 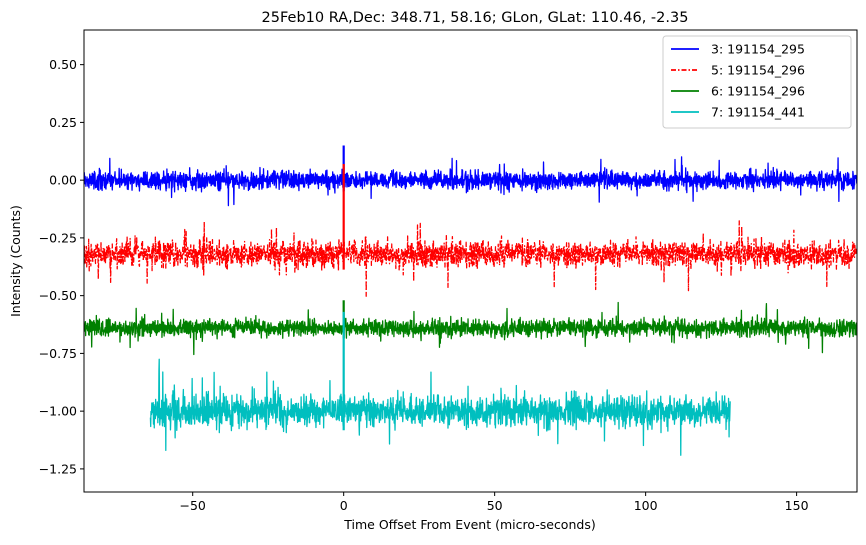 What do you see at coordinates (61, 266) in the screenshot?
I see `y-axis: 0.50 0.25 0.00 −0.25 −0.50 −0.75 −1.00 −1.25` at bounding box center [61, 266].